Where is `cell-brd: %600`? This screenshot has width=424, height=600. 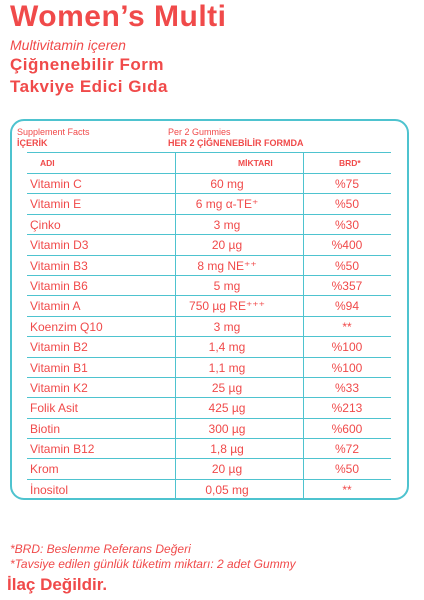
cell-brd: %600 is located at coordinates (347, 428).